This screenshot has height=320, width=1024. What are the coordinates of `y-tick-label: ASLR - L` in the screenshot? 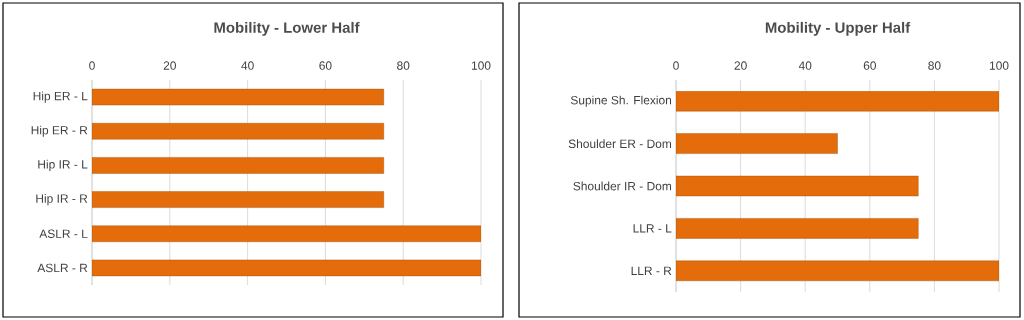 It's located at (63, 233).